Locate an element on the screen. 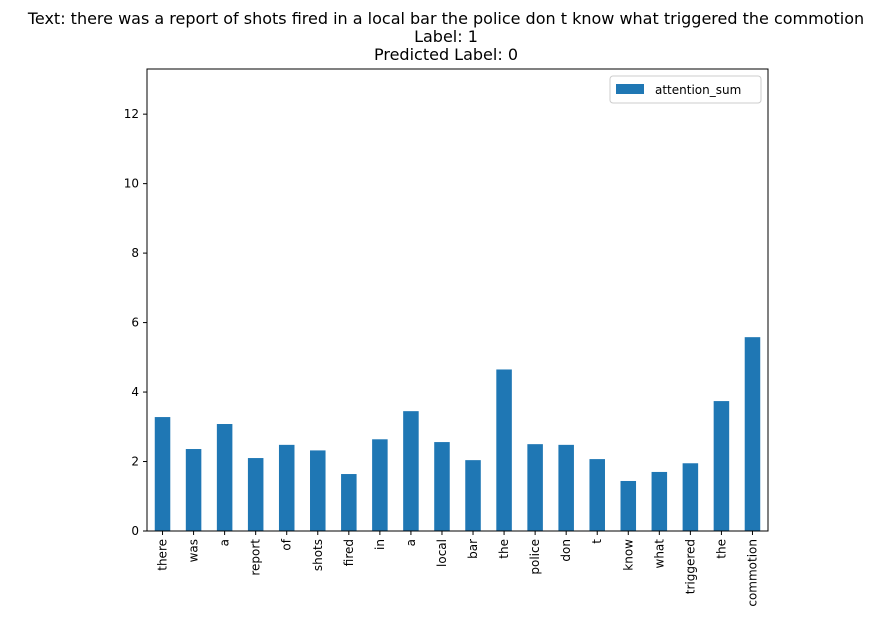 This screenshot has width=893, height=629. x-tick-label: know is located at coordinates (628, 555).